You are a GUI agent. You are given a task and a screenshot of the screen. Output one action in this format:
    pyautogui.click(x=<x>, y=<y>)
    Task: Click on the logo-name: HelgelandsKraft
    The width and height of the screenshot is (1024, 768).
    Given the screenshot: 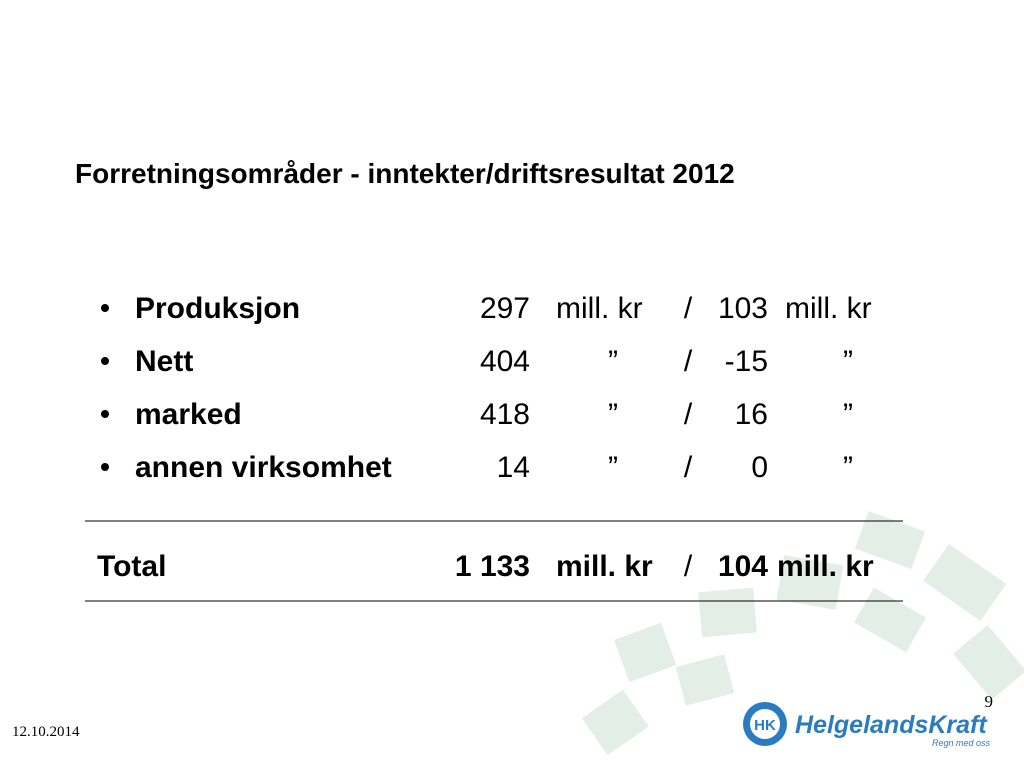 What is the action you would take?
    pyautogui.click(x=891, y=725)
    